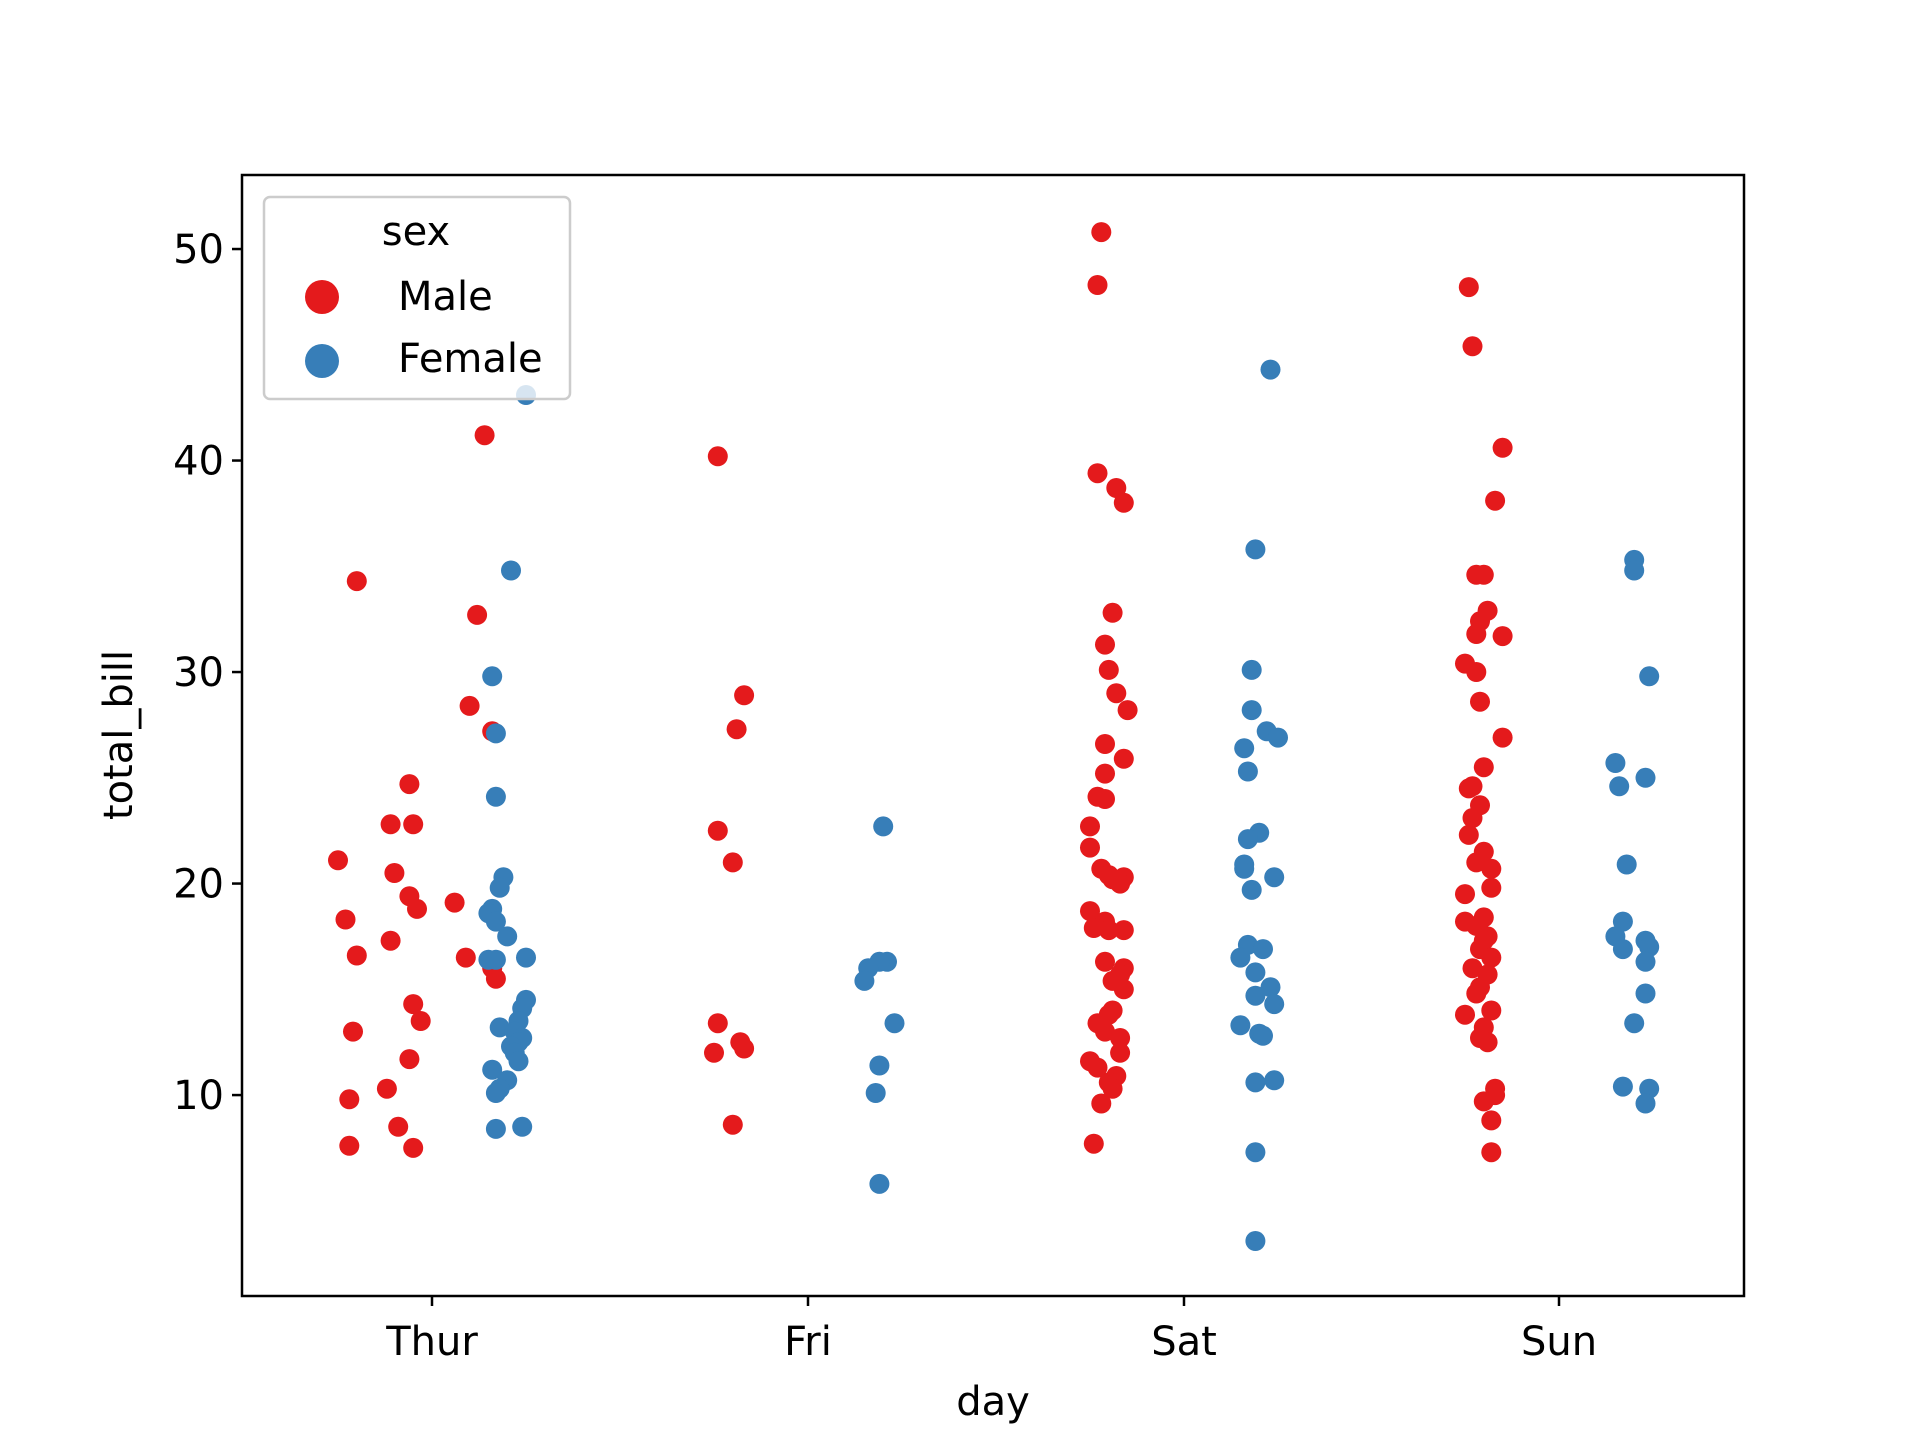  Describe the element at coordinates (119, 735) in the screenshot. I see `y-axis-label: total_bill` at that location.